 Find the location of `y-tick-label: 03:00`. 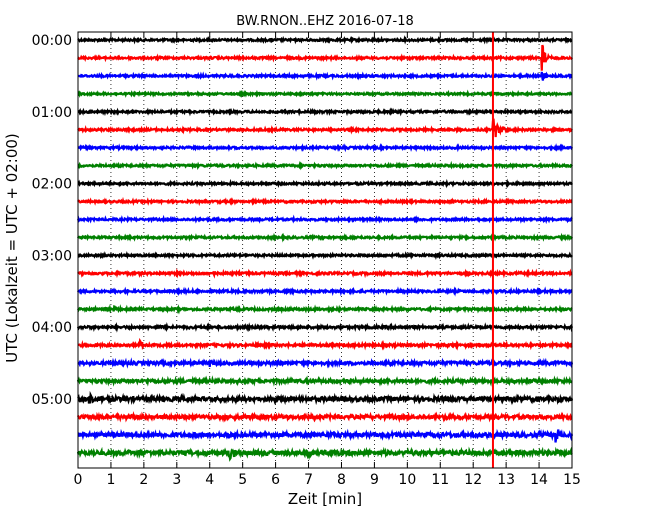

y-tick-label: 03:00 is located at coordinates (52, 256).